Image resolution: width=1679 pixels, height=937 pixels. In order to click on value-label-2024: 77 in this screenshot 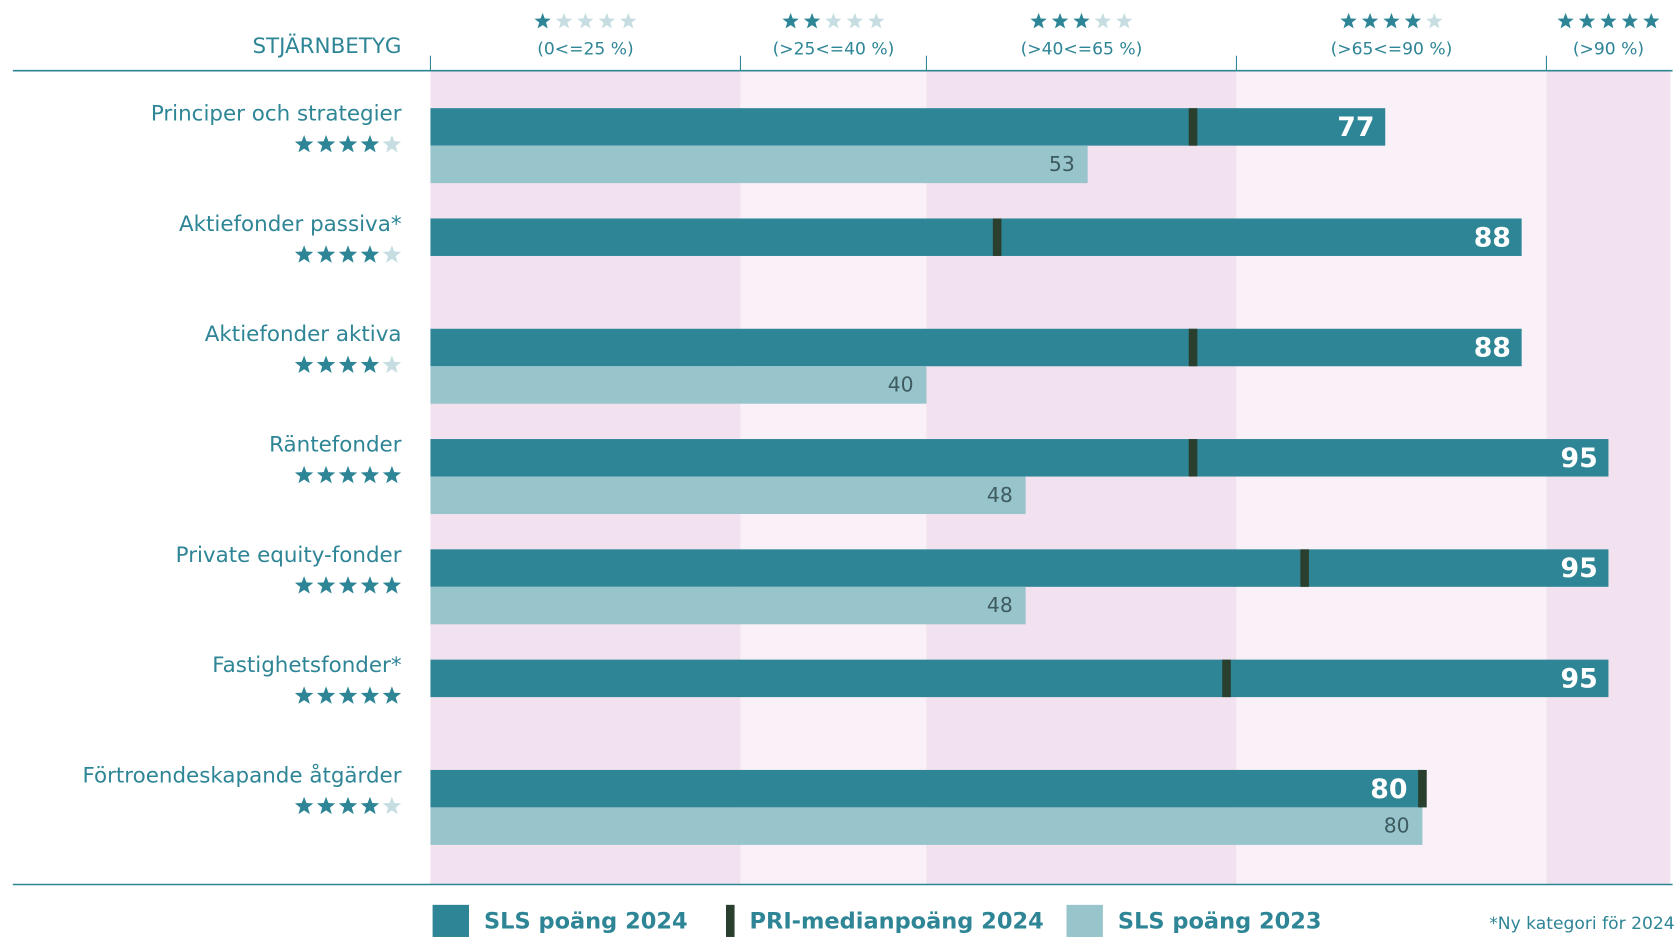, I will do `click(1355, 127)`.